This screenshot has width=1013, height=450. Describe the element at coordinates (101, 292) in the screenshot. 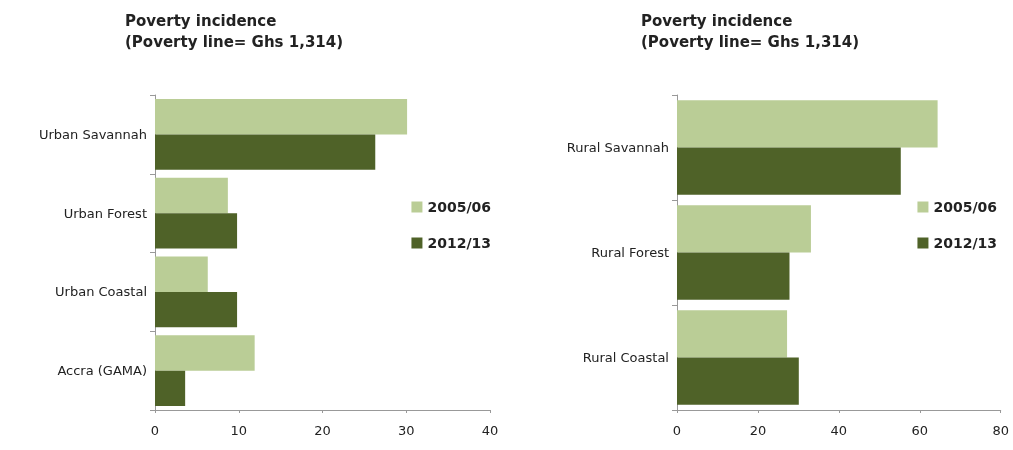

I see `y-tick-label: Urban Coastal` at that location.